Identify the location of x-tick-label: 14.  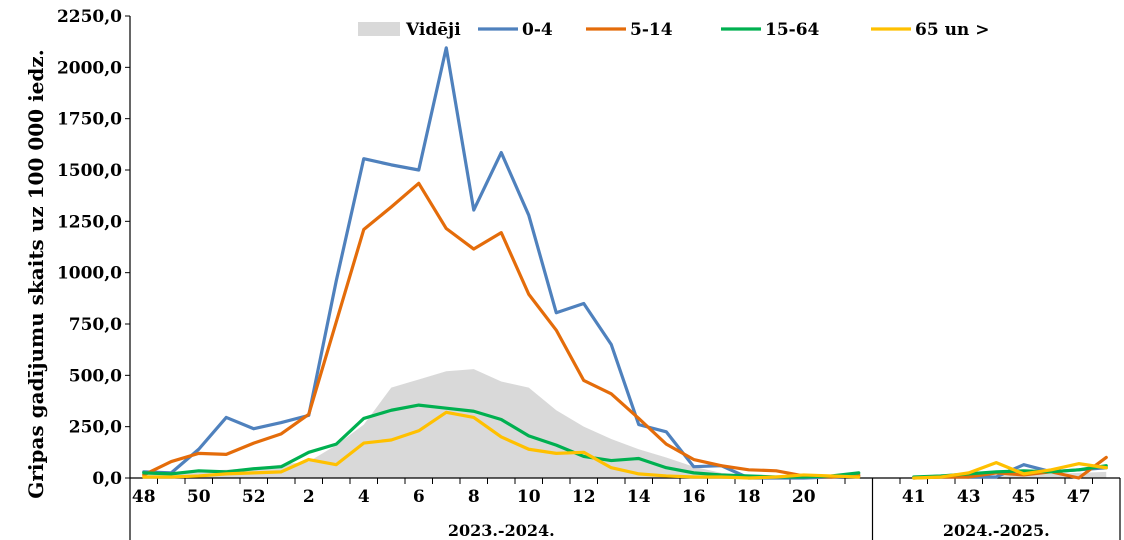
(639, 497).